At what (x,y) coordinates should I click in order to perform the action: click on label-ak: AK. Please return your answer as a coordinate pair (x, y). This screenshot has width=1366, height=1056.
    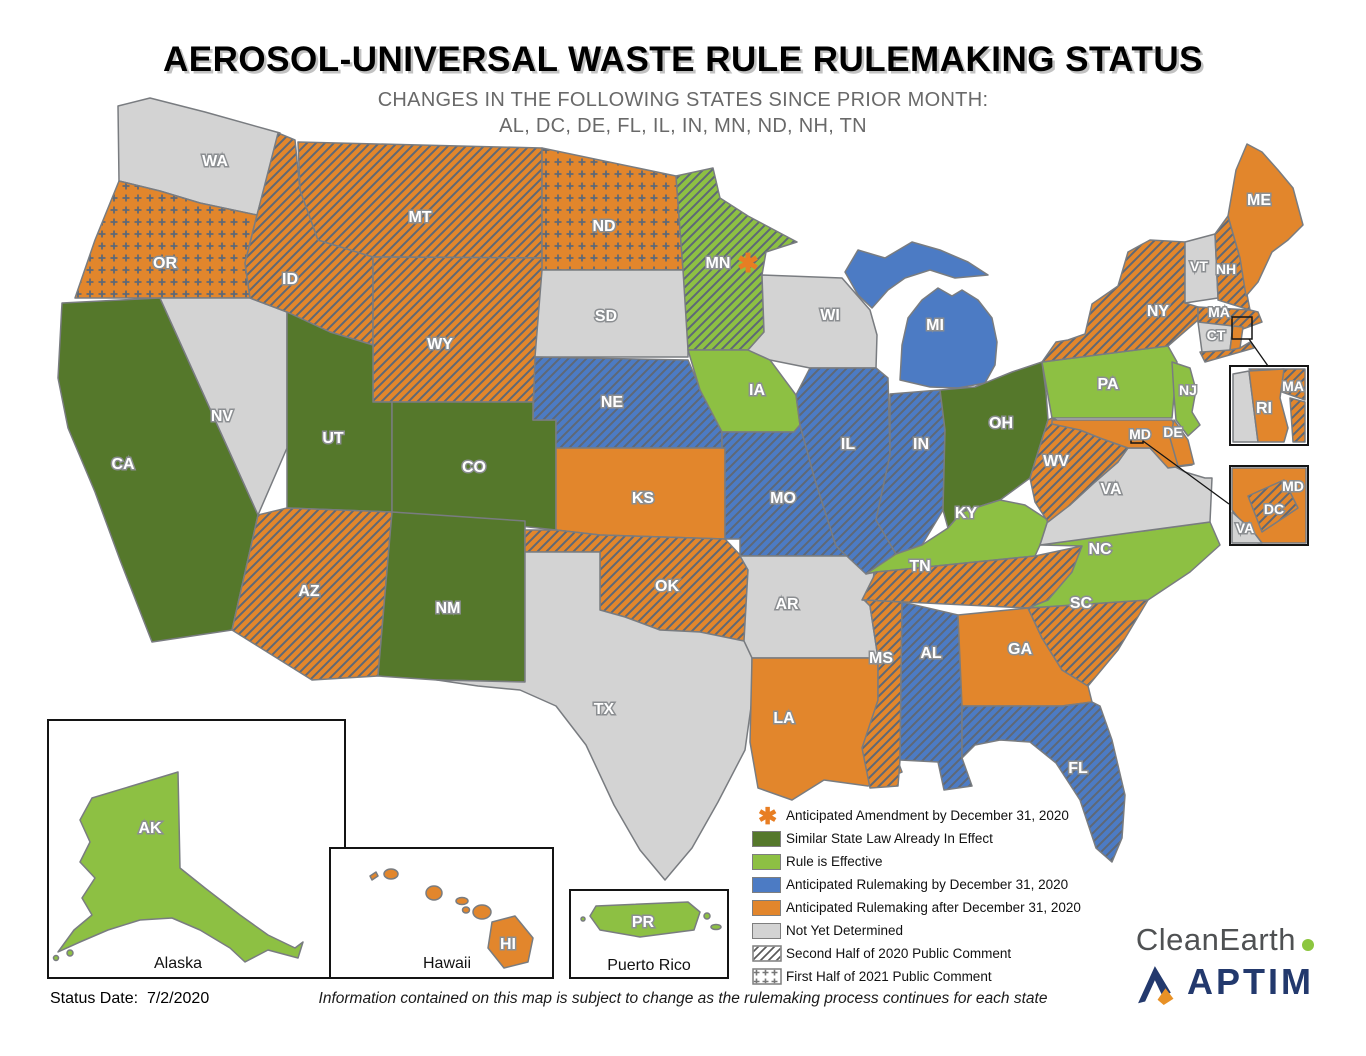
    Looking at the image, I should click on (150, 828).